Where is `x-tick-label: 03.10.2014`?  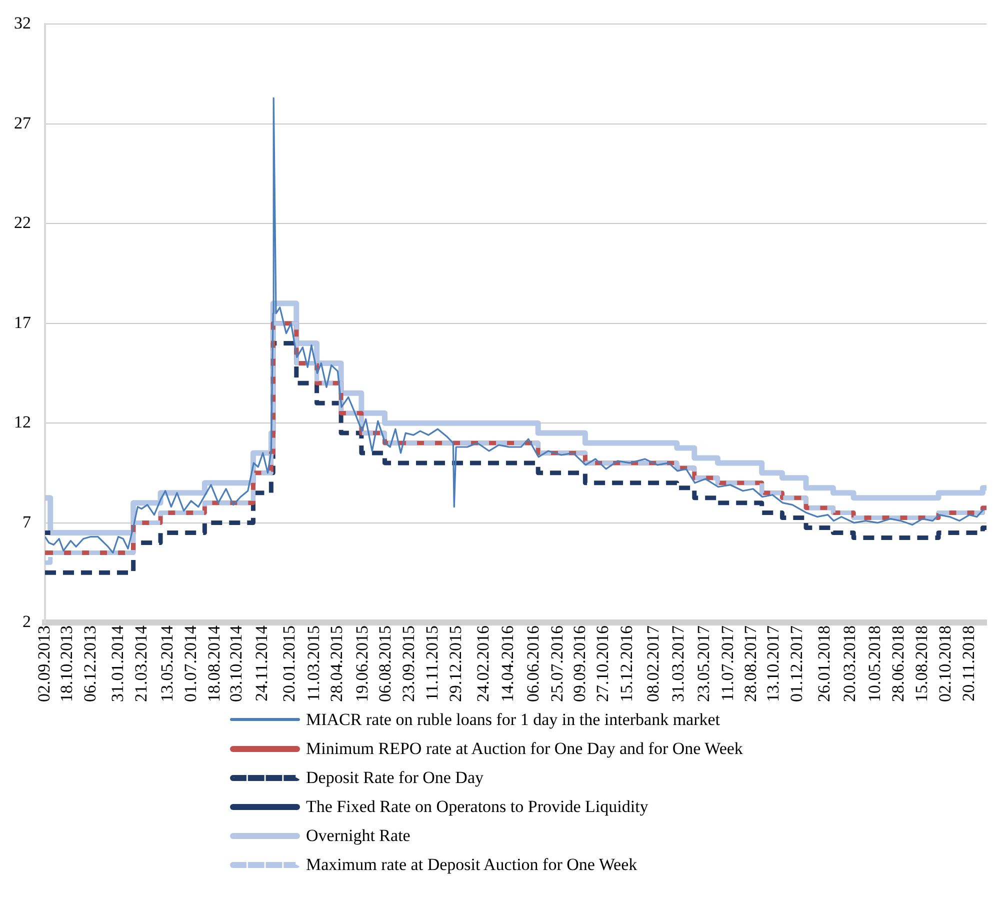 x-tick-label: 03.10.2014 is located at coordinates (236, 663).